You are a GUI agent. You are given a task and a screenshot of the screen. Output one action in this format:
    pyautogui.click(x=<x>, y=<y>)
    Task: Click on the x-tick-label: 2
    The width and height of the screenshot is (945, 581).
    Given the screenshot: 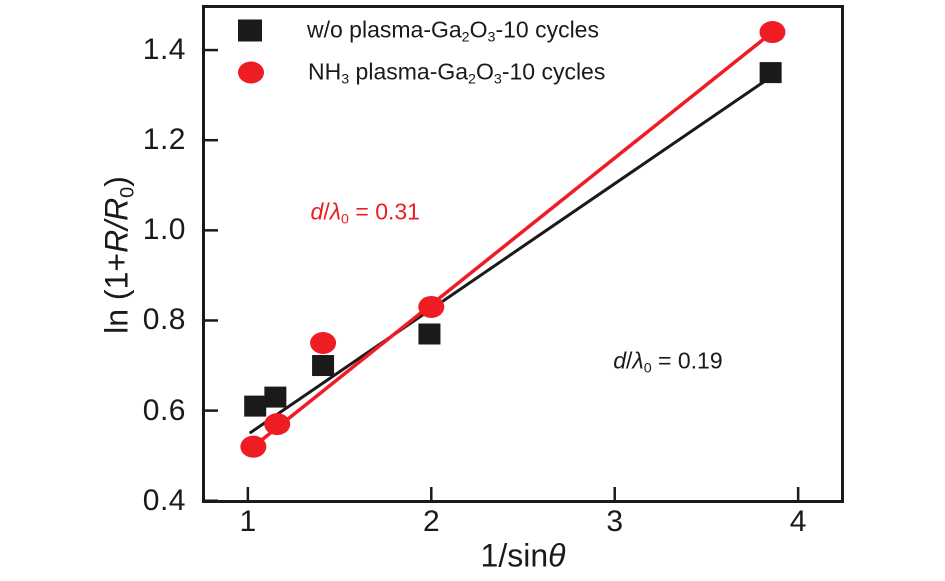 What is the action you would take?
    pyautogui.click(x=431, y=521)
    